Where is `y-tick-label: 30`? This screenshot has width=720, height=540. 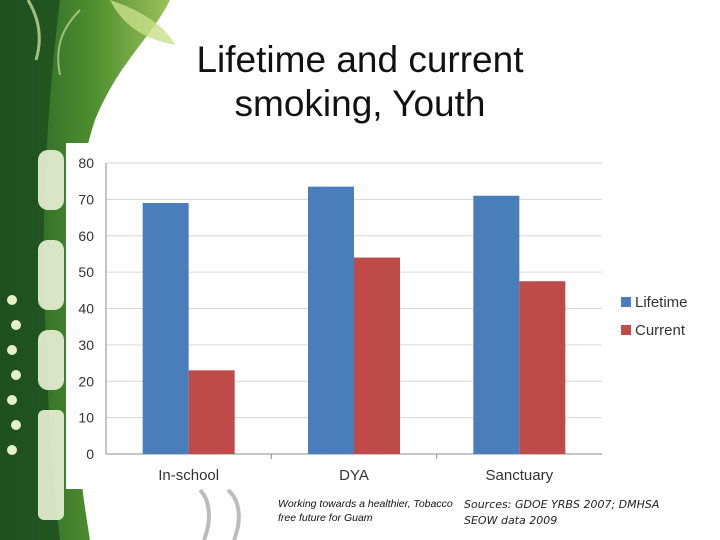 y-tick-label: 30 is located at coordinates (86, 345).